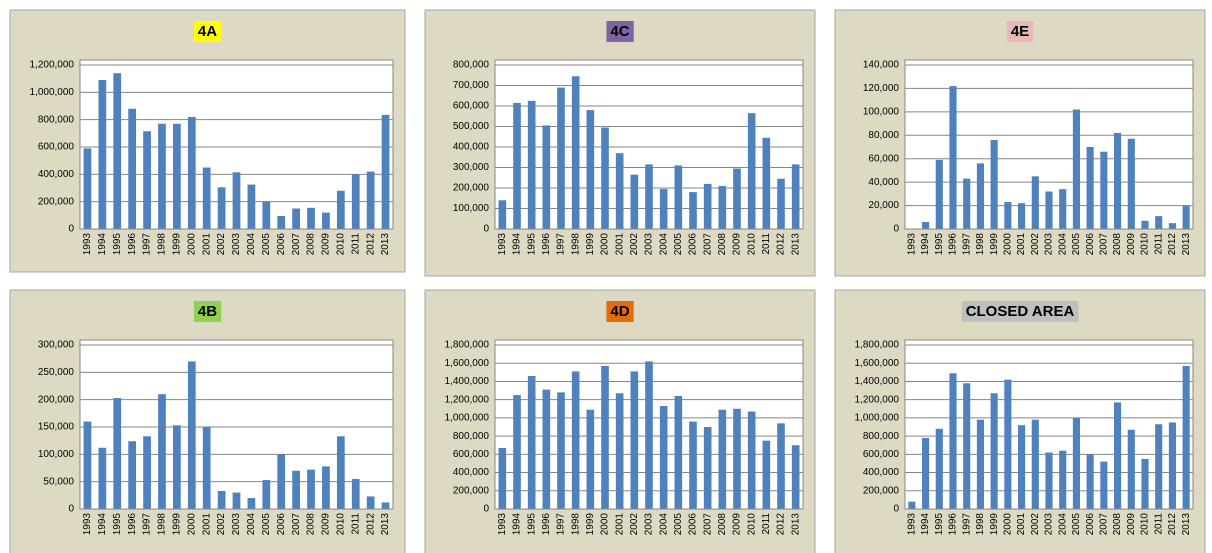  Describe the element at coordinates (236, 424) in the screenshot. I see `plot-area` at that location.